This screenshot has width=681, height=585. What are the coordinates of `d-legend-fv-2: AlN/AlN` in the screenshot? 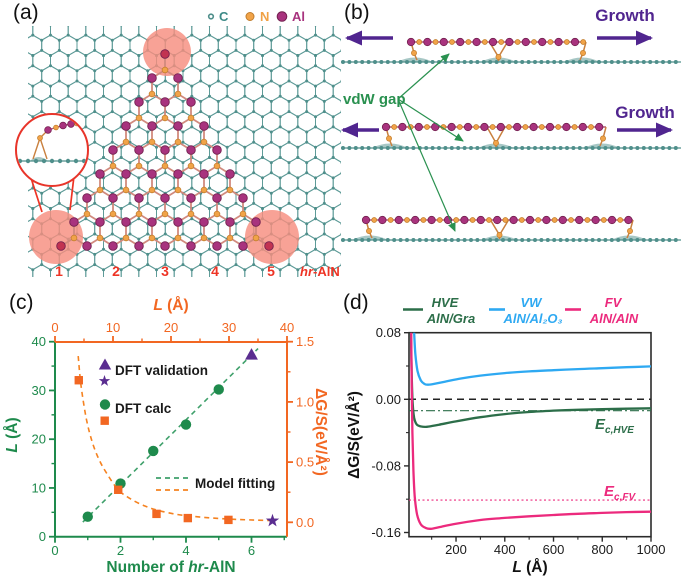 It's located at (614, 318).